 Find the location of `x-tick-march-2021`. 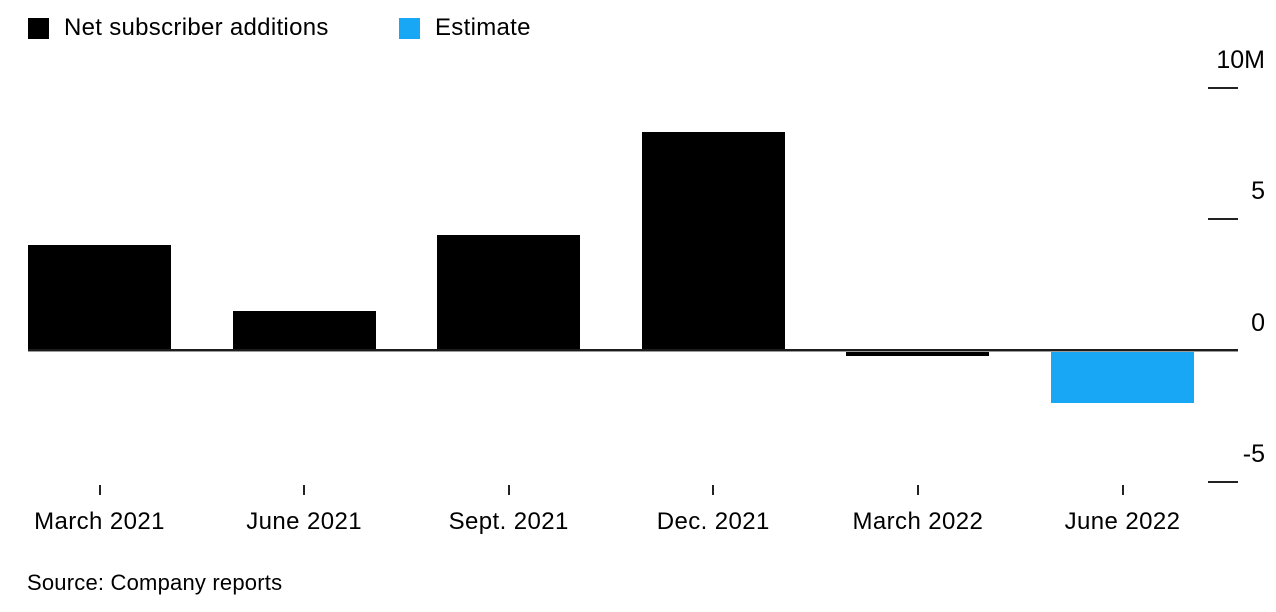

x-tick-march-2021 is located at coordinates (99, 490).